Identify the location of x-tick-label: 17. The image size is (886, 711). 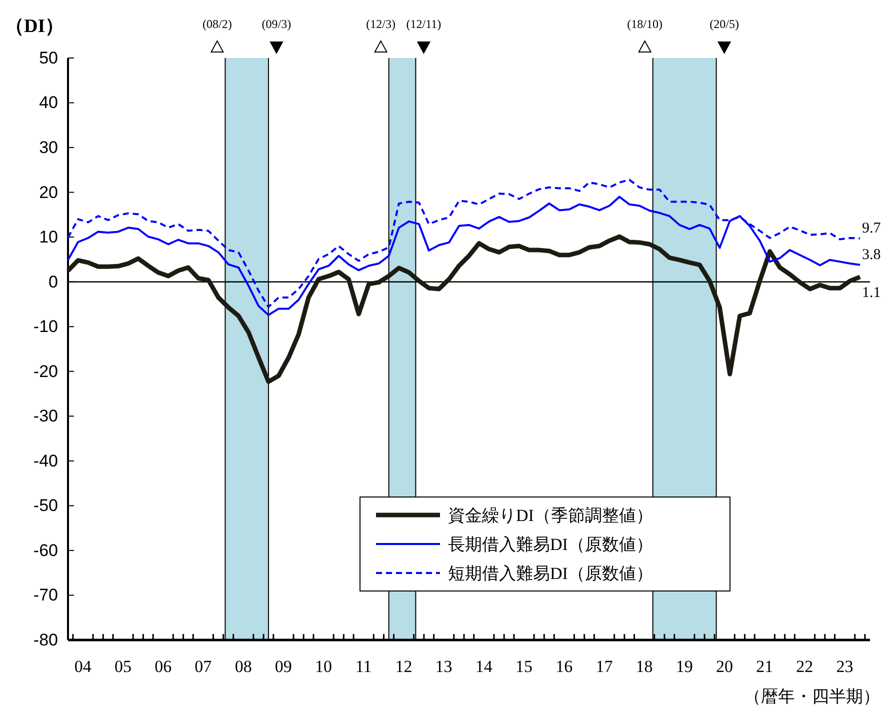
(605, 666).